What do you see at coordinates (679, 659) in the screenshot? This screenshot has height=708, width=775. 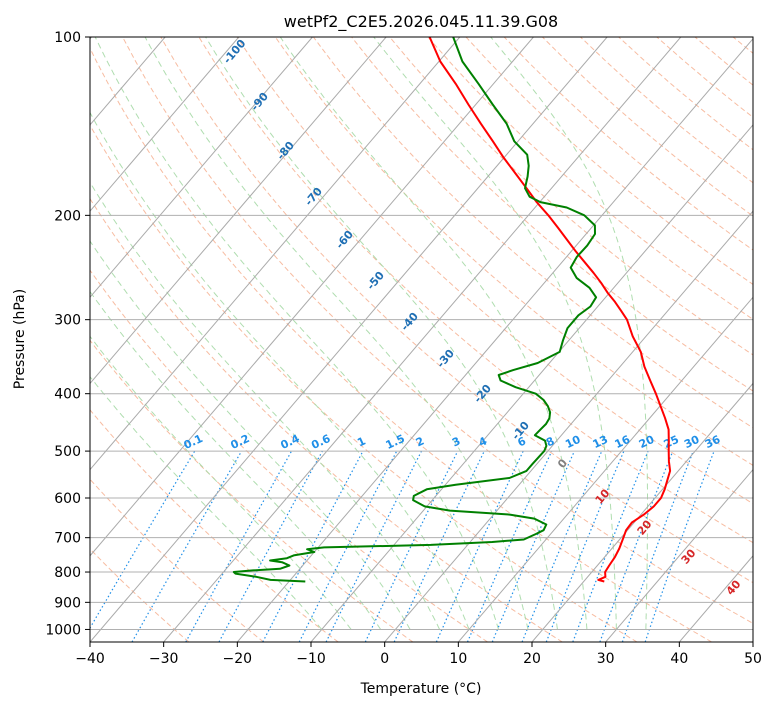 I see `x-tick-label: 40` at bounding box center [679, 659].